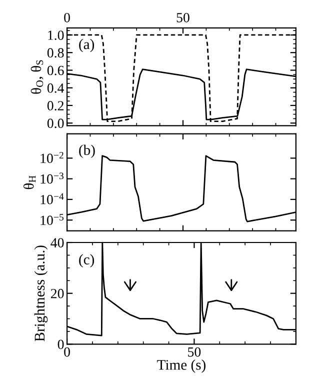 The width and height of the screenshot is (327, 388). What do you see at coordinates (55, 105) in the screenshot?
I see `y-tick-label: 0.2` at bounding box center [55, 105].